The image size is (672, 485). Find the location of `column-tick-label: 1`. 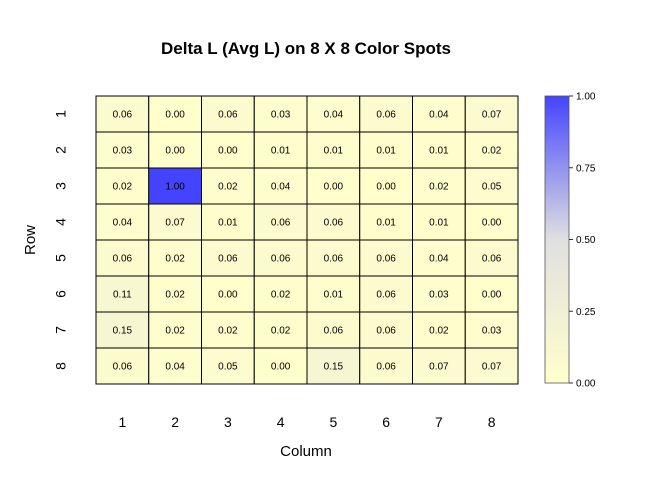

column-tick-label: 1 is located at coordinates (122, 422).